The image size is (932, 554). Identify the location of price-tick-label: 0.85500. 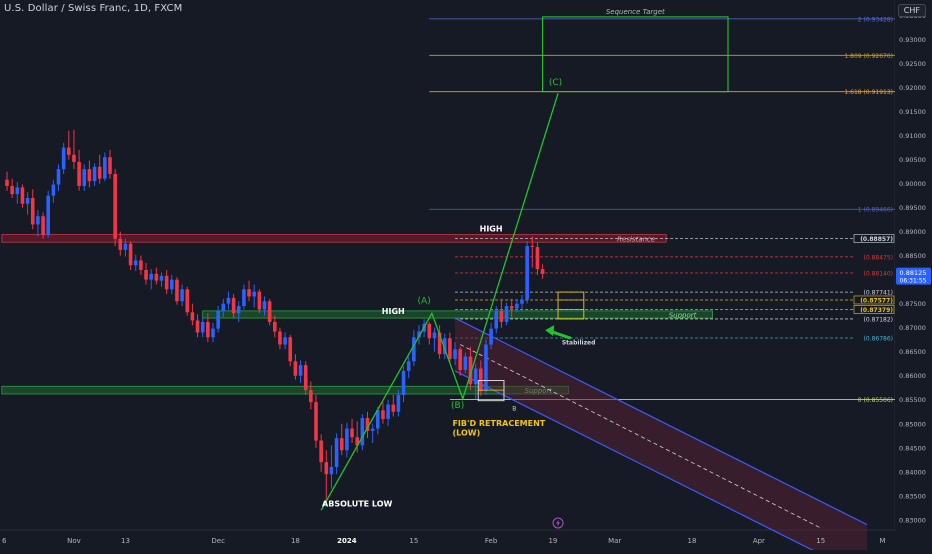
(912, 400).